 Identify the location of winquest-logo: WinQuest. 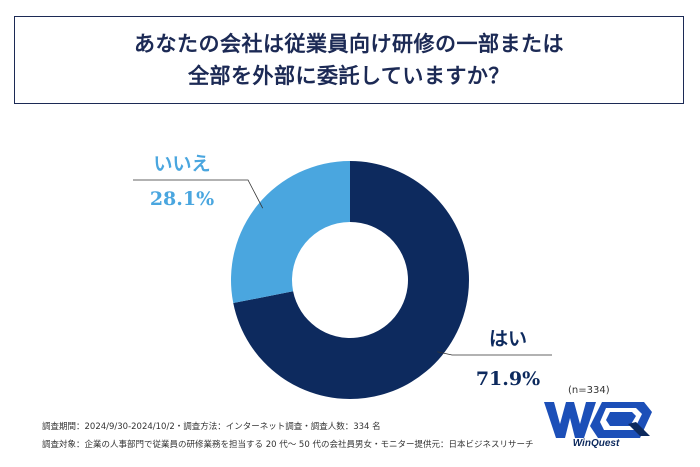
(598, 425).